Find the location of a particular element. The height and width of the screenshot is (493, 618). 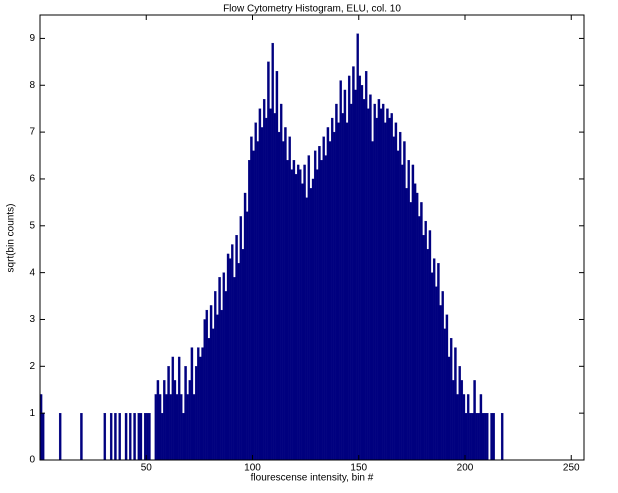

y-tick-label: 2 is located at coordinates (32, 366).